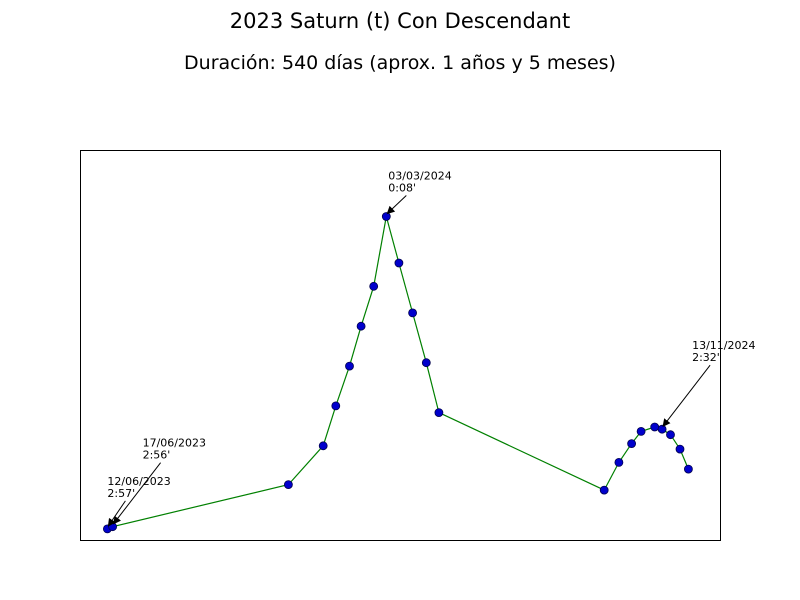 This screenshot has width=800, height=600. Describe the element at coordinates (706, 357) in the screenshot. I see `annotation-value: 2:32'` at that location.